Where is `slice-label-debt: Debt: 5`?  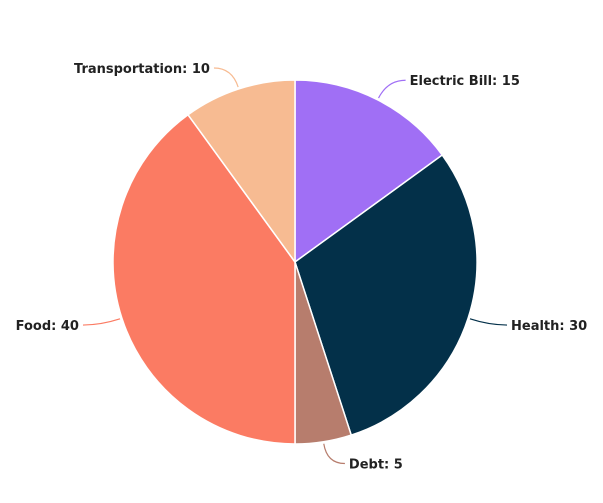 slice-label-debt: Debt: 5 is located at coordinates (376, 464).